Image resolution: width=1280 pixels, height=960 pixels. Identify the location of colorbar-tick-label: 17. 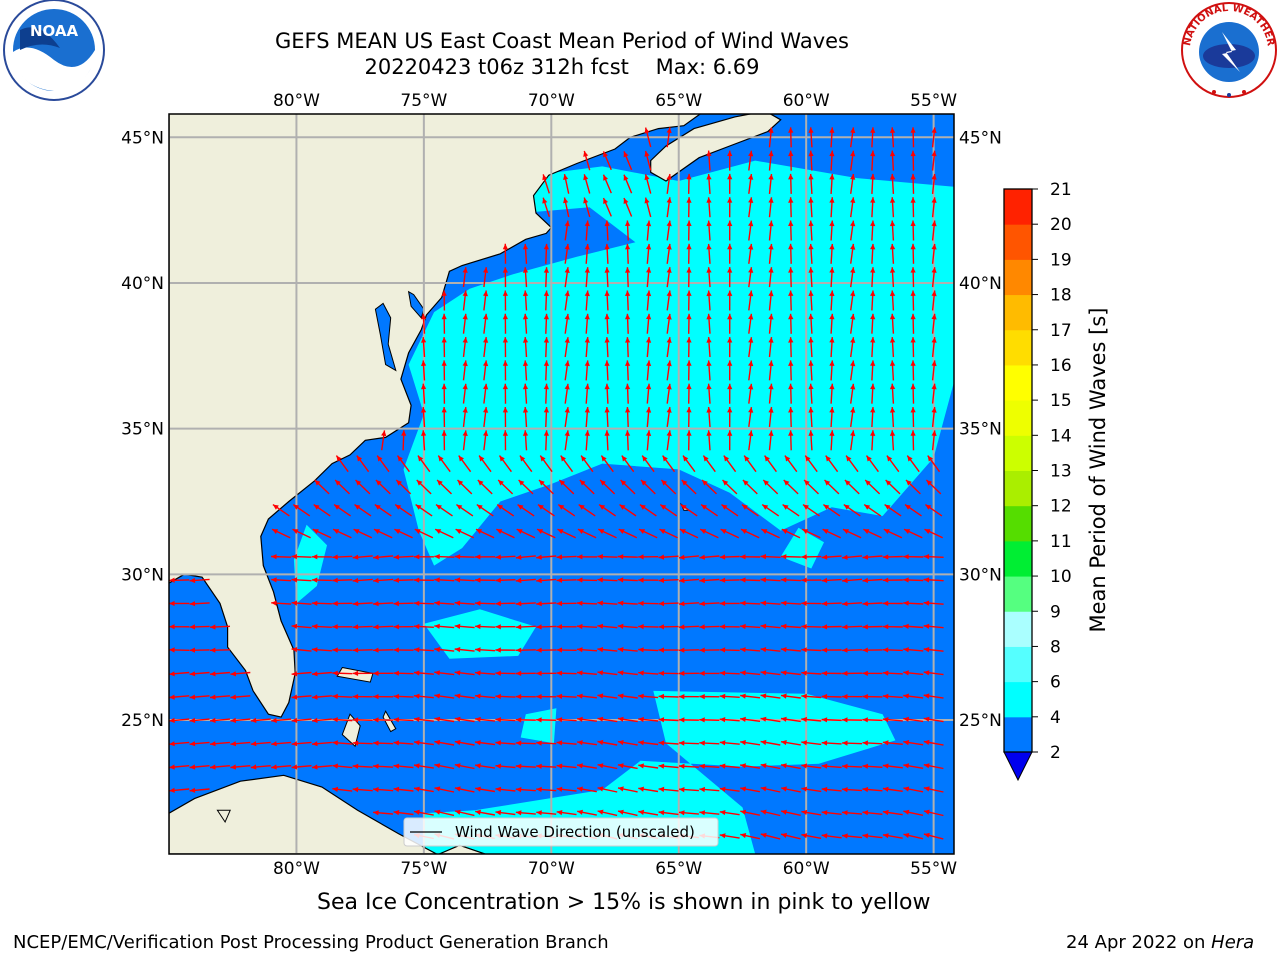
(1061, 331).